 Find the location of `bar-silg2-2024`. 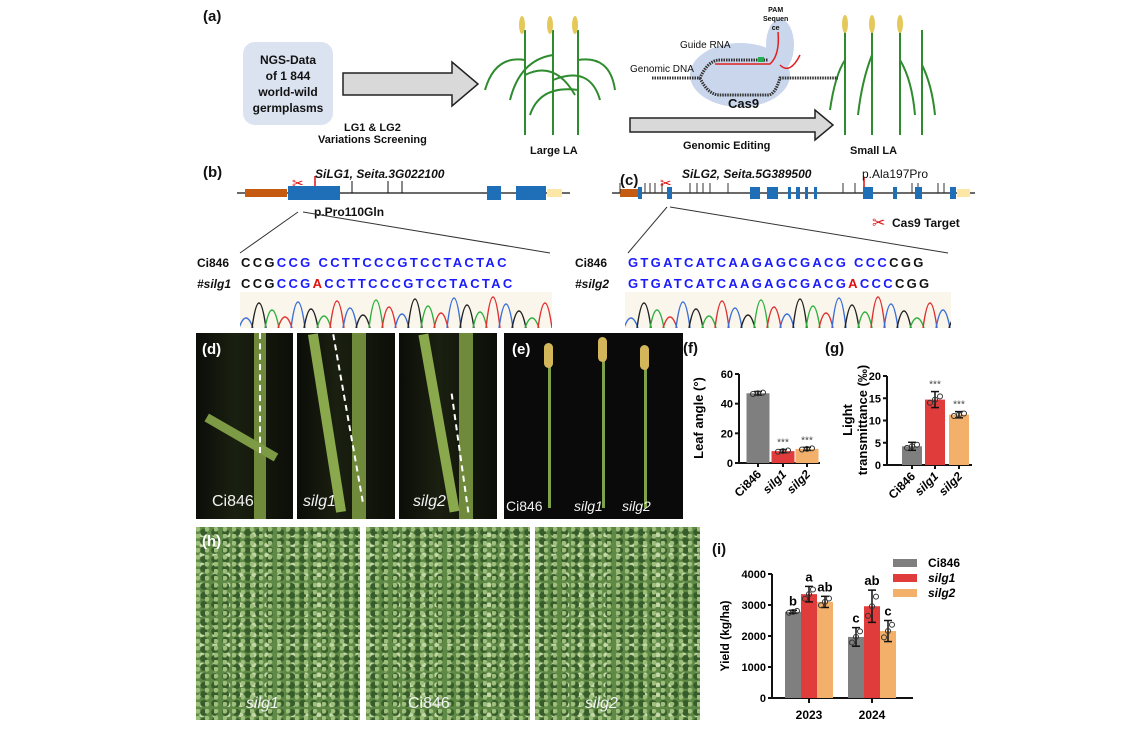

bar-silg2-2024 is located at coordinates (888, 664).